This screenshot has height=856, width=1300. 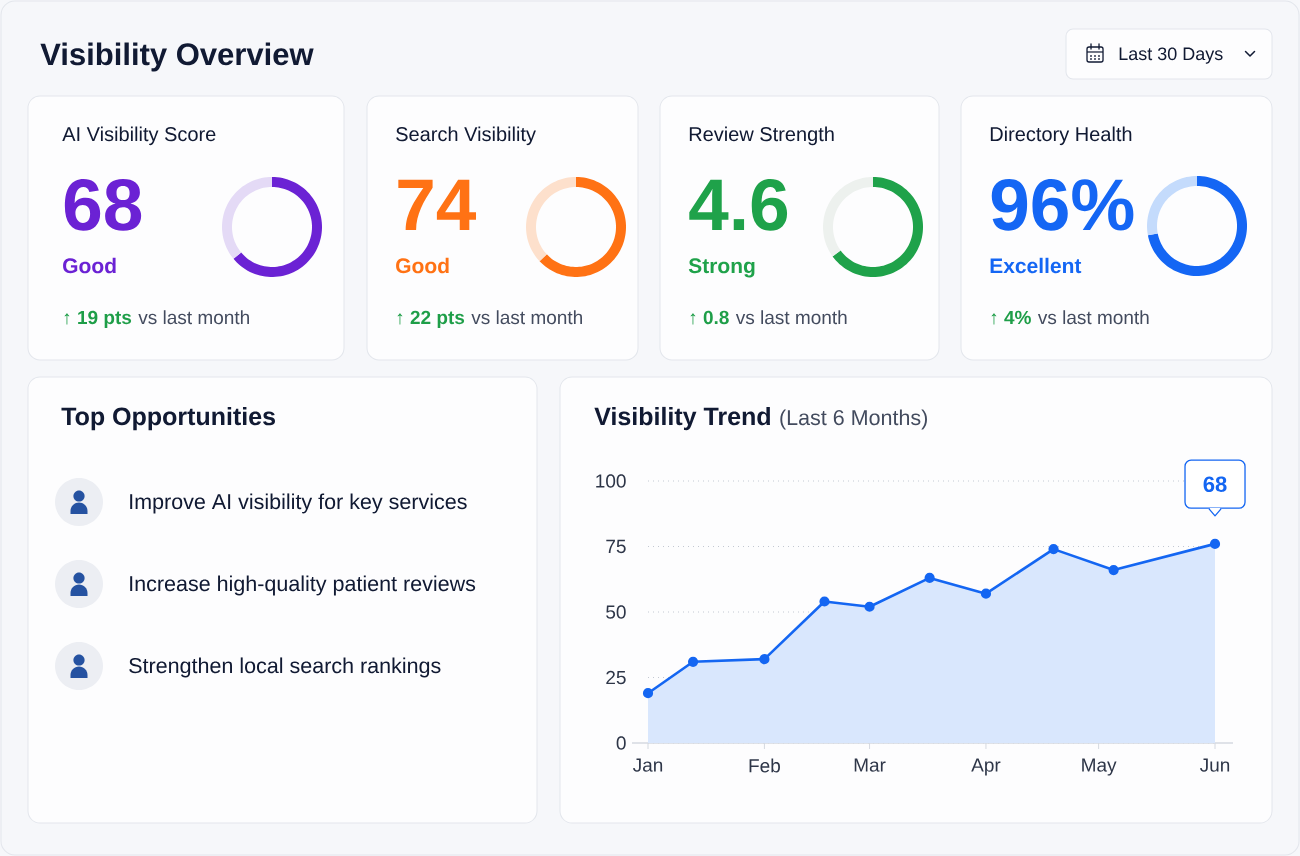 I want to click on text: Excellent, so click(x=1036, y=265).